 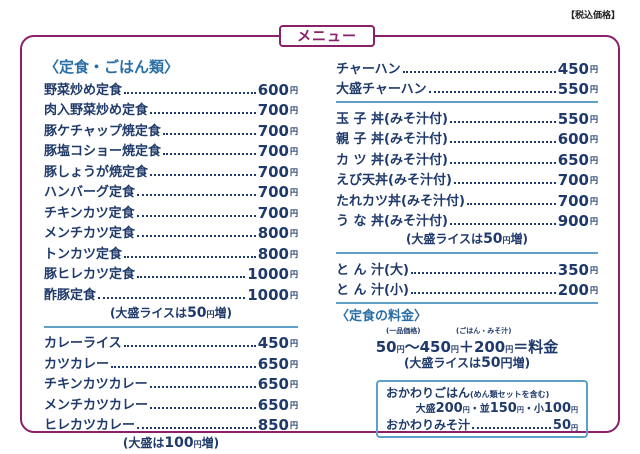 I want to click on menu-item-name: チキンカツ定食, so click(x=89, y=213).